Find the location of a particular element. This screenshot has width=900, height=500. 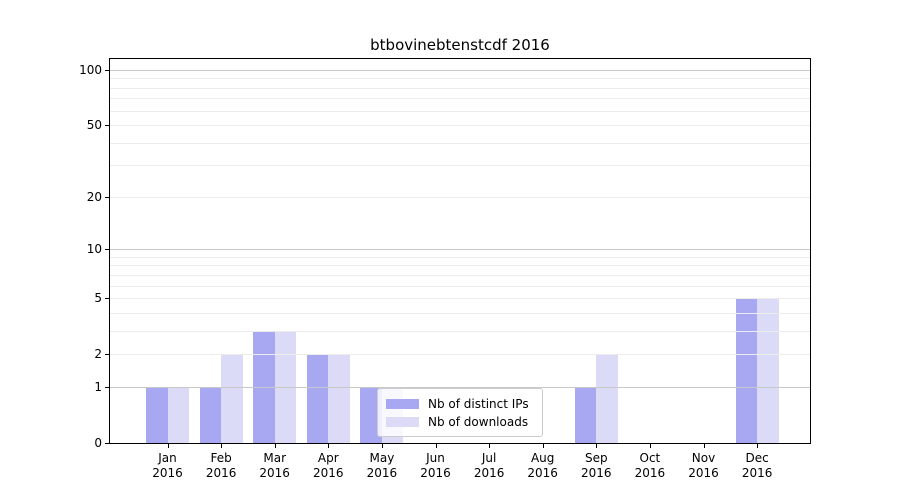

x-tick-label: Mar 2016 is located at coordinates (275, 466).